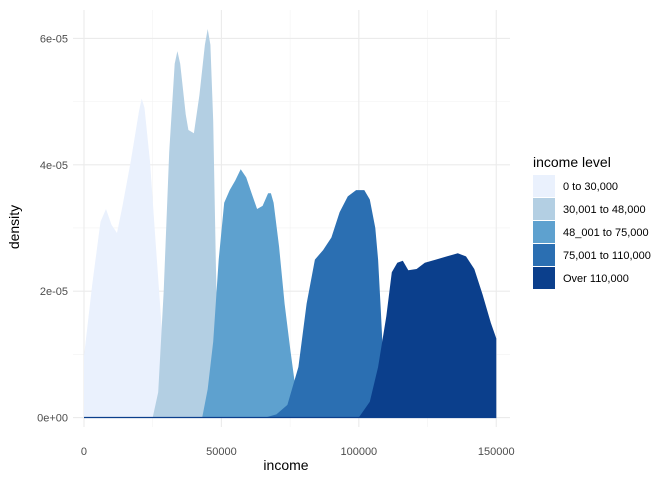 This screenshot has height=480, width=672. What do you see at coordinates (606, 233) in the screenshot?
I see `legend-label-3: 48_001 to 75,000` at bounding box center [606, 233].